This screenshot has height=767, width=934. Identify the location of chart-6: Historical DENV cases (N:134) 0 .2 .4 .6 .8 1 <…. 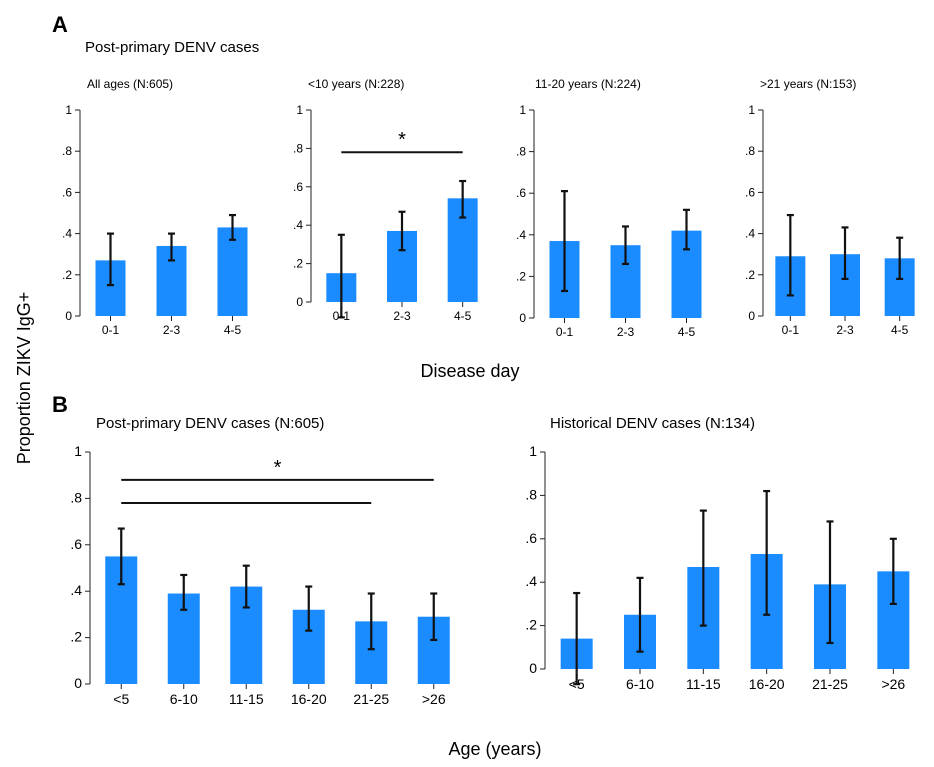
(717, 553).